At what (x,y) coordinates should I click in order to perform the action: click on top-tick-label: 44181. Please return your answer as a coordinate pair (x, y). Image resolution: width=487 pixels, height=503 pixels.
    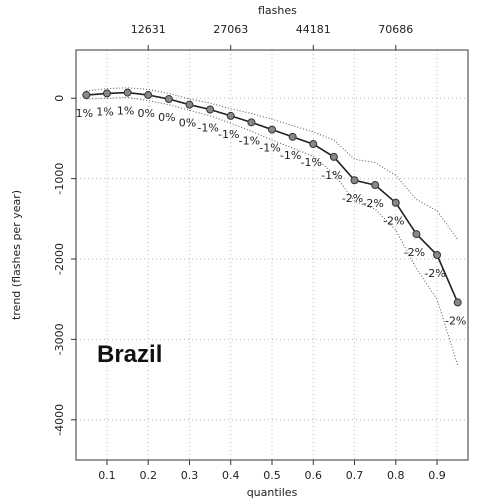
    Looking at the image, I should click on (313, 29).